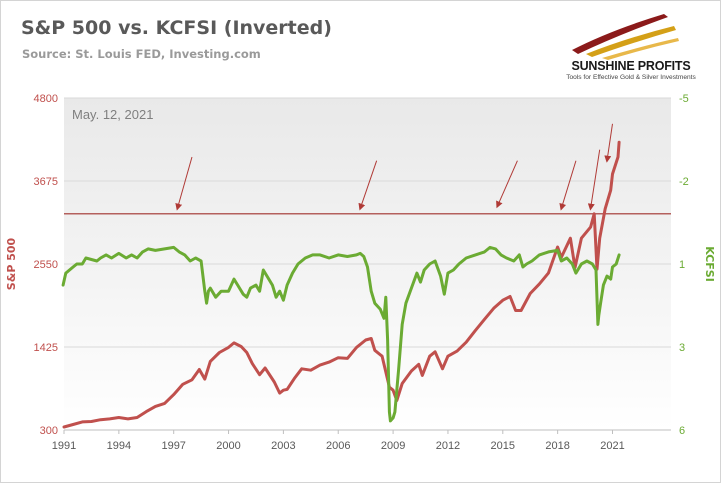 This screenshot has height=483, width=721. What do you see at coordinates (557, 446) in the screenshot?
I see `x-tick-label-9: 2018` at bounding box center [557, 446].